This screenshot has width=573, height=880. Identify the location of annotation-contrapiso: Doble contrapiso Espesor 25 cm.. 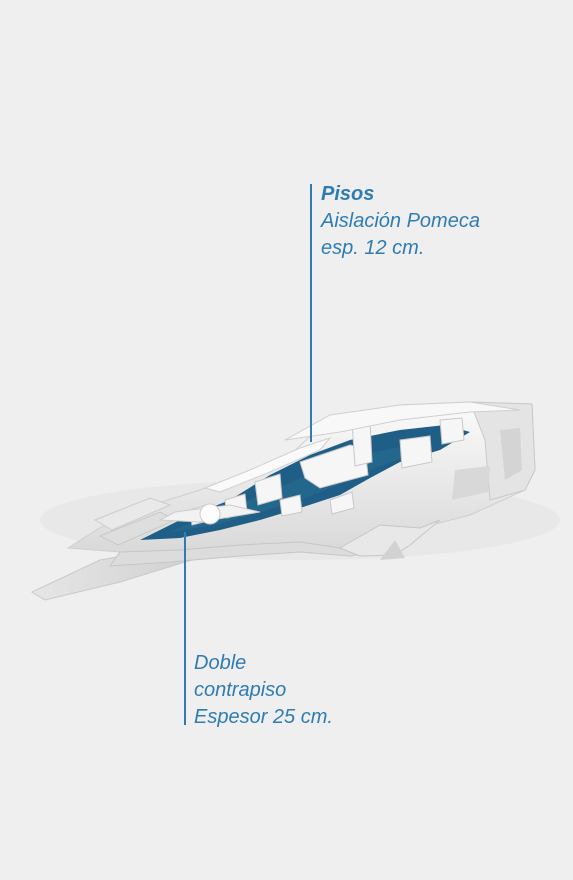
(263, 690).